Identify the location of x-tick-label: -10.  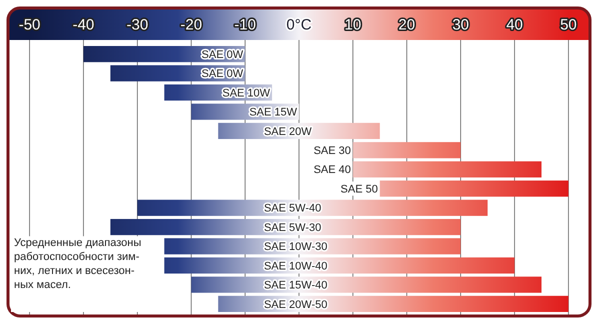
(245, 25).